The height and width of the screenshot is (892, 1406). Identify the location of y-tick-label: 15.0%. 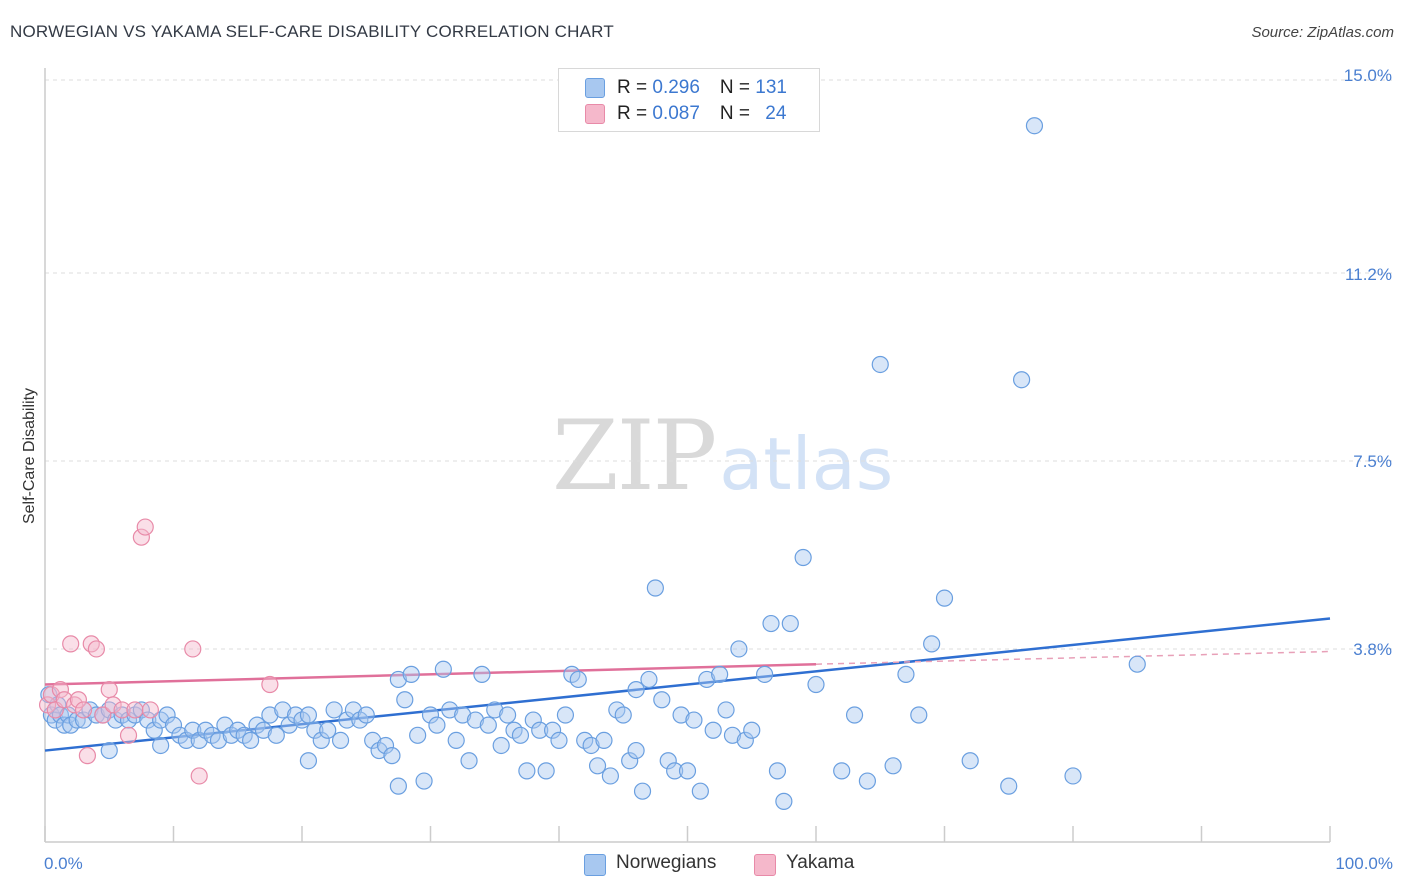
(1368, 75).